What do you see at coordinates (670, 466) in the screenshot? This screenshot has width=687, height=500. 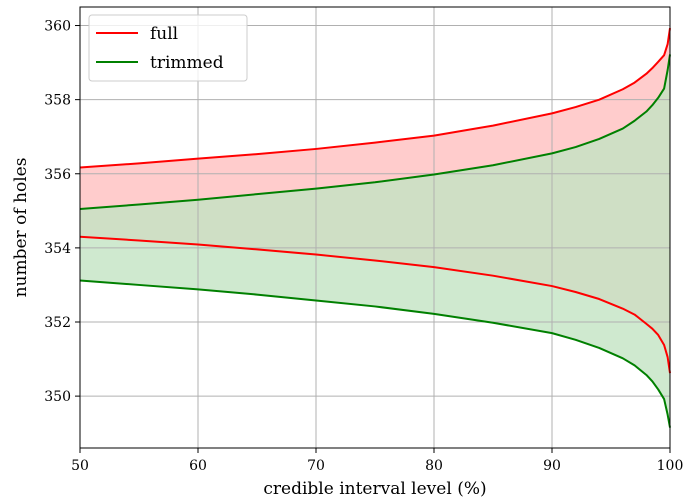 I see `x-tick-label: 100` at bounding box center [670, 466].